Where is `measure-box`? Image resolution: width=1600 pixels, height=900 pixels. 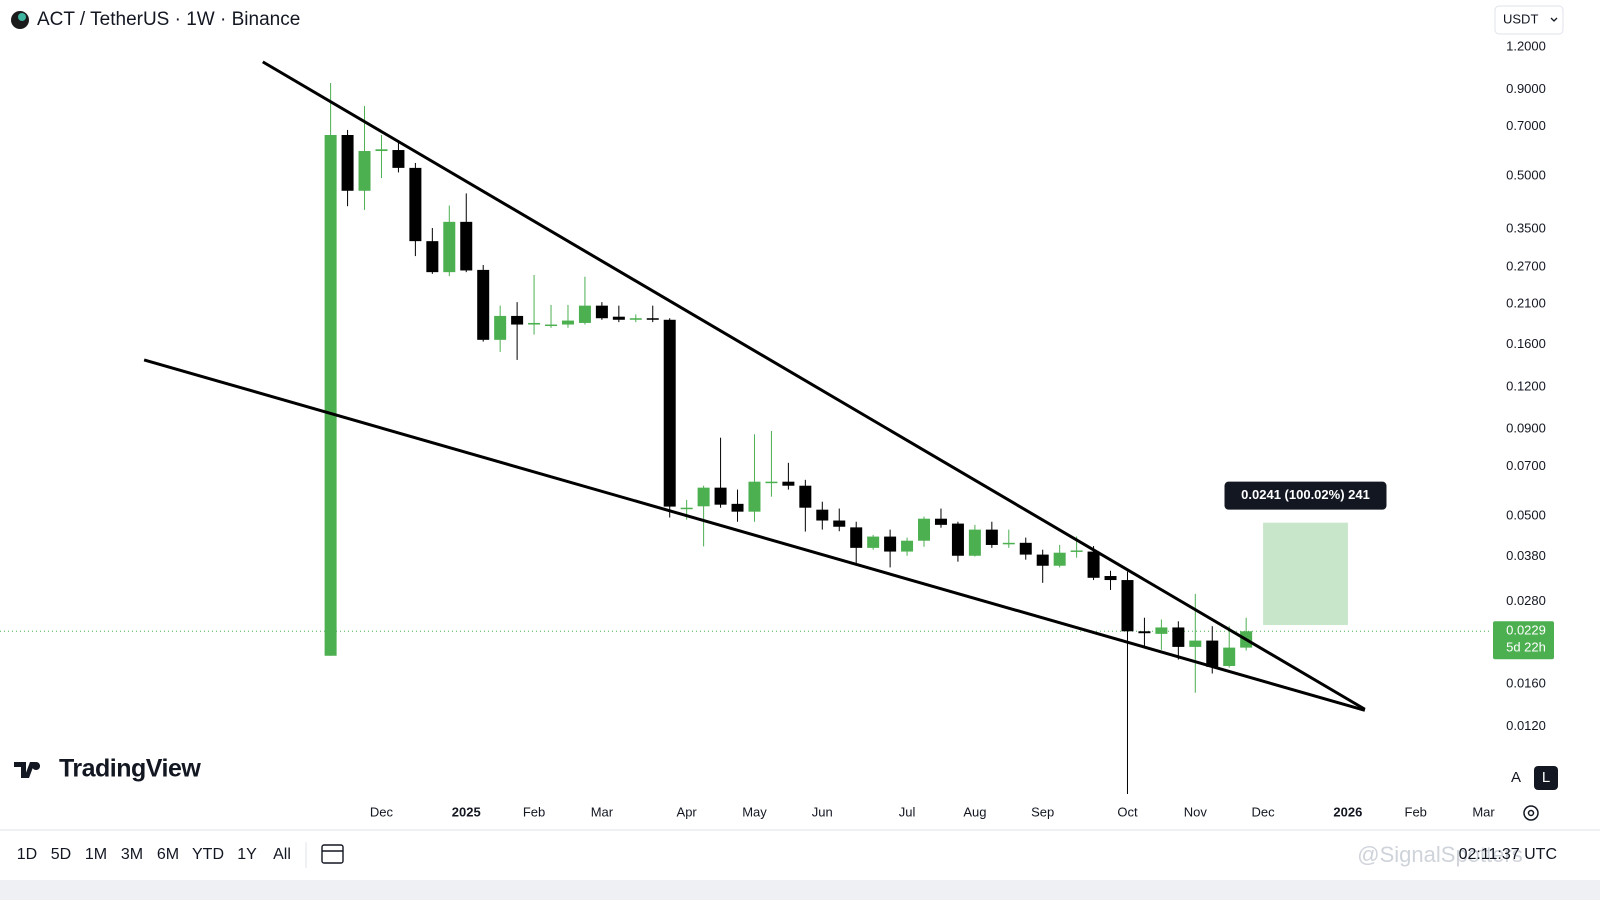
measure-box is located at coordinates (1305, 573).